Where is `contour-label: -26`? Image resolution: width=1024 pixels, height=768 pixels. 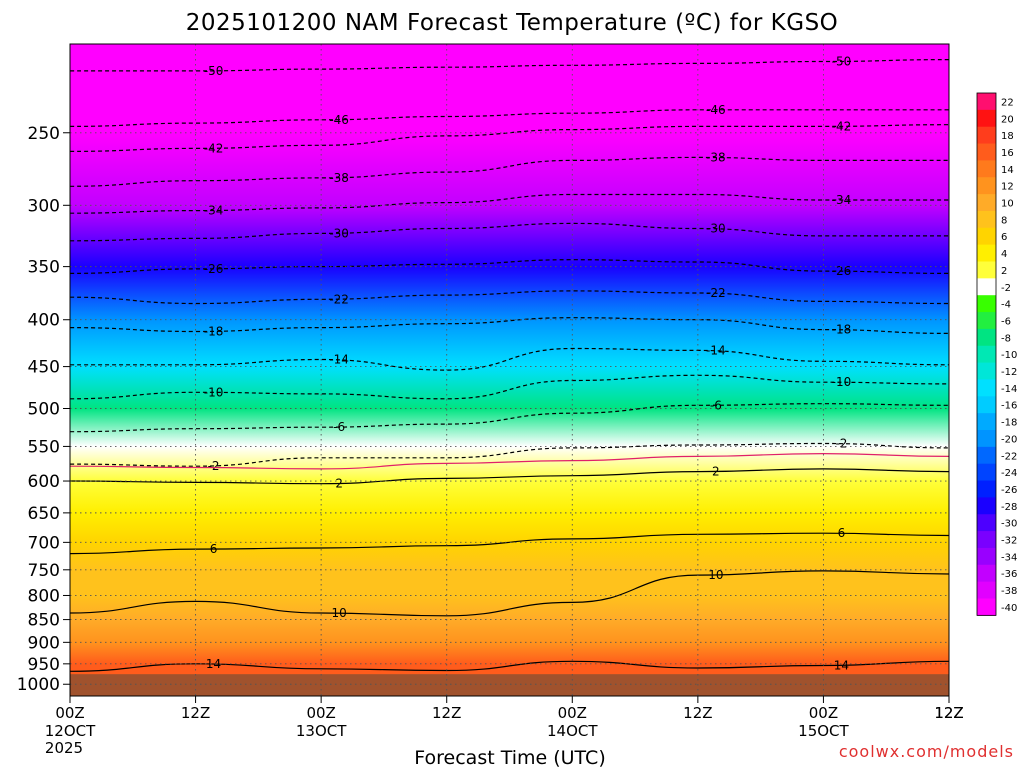
contour-label: -26 is located at coordinates (214, 269).